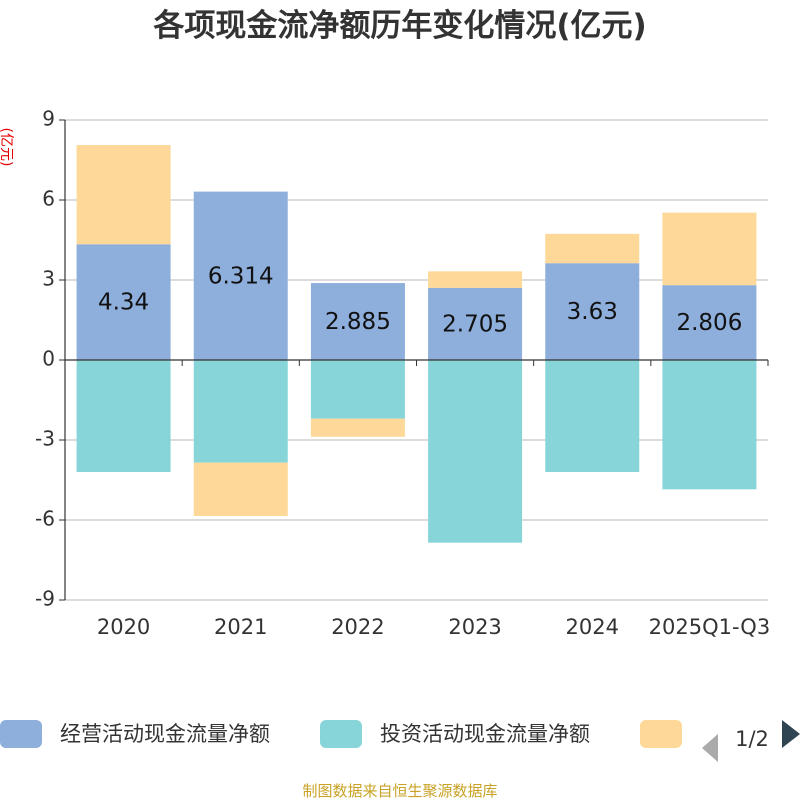 This screenshot has height=800, width=800. What do you see at coordinates (710, 627) in the screenshot?
I see `x-tick-label: 2025Q1-Q3` at bounding box center [710, 627].